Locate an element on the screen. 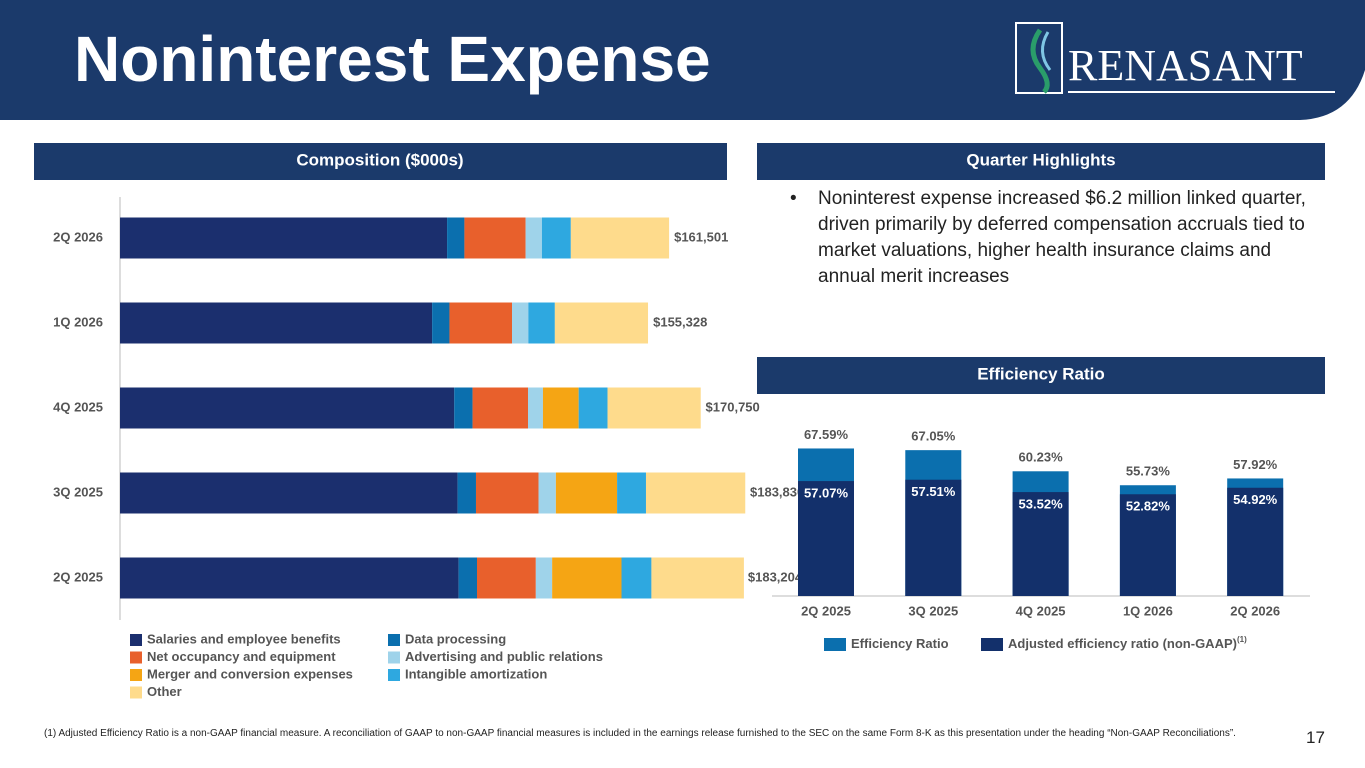 The width and height of the screenshot is (1365, 768). total-label: $161,501 is located at coordinates (701, 236).